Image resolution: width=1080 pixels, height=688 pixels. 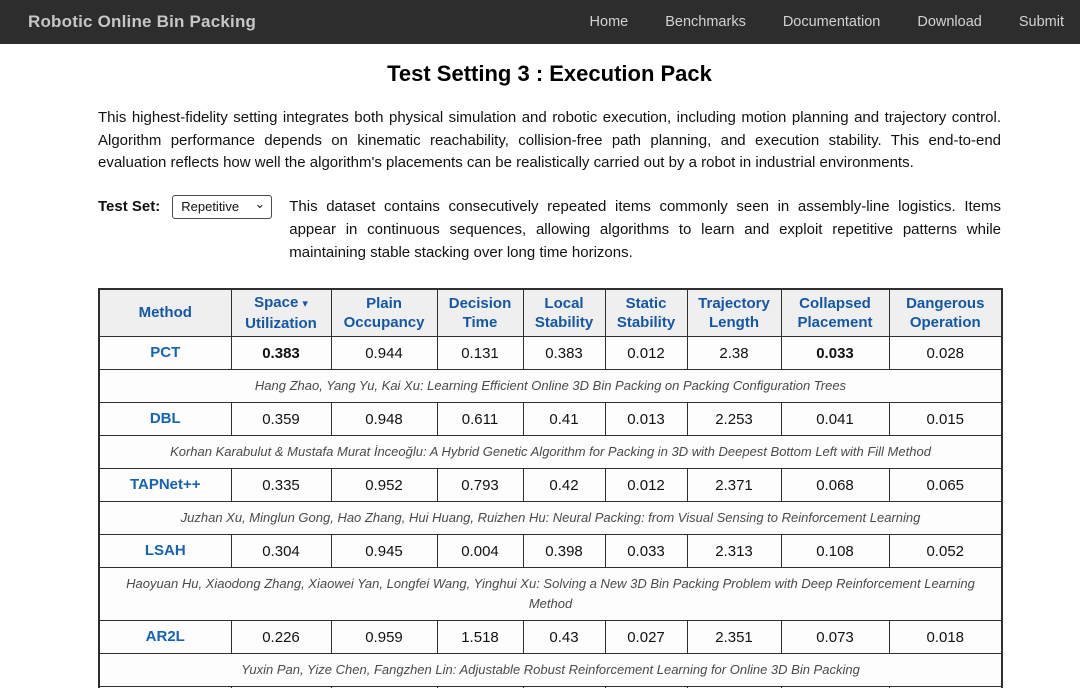 What do you see at coordinates (384, 551) in the screenshot?
I see `metric-value: 0.945` at bounding box center [384, 551].